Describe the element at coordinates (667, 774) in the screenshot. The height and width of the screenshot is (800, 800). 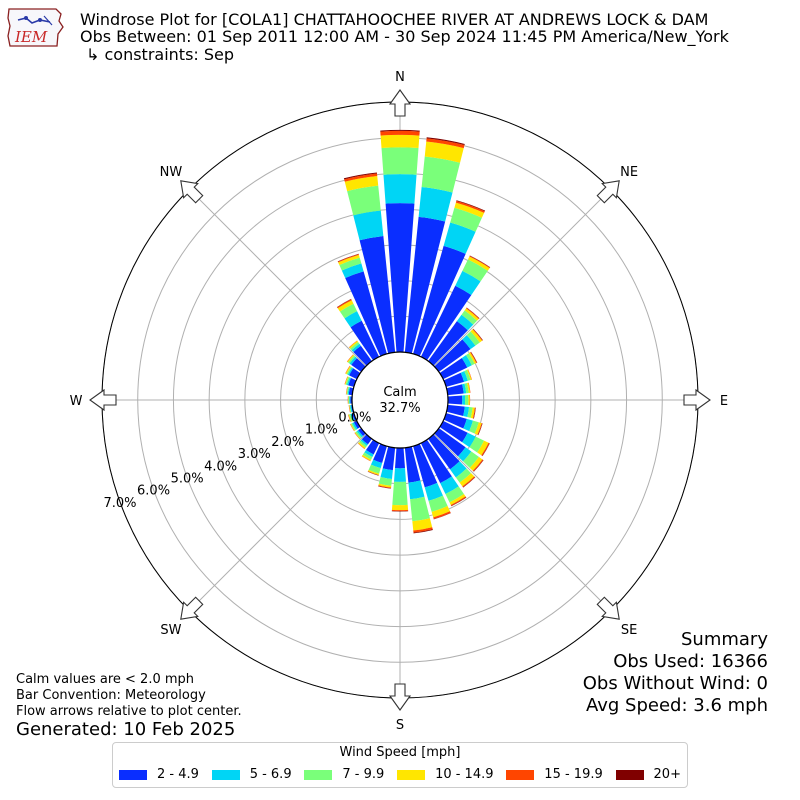
I see `legend-label: 20+` at that location.